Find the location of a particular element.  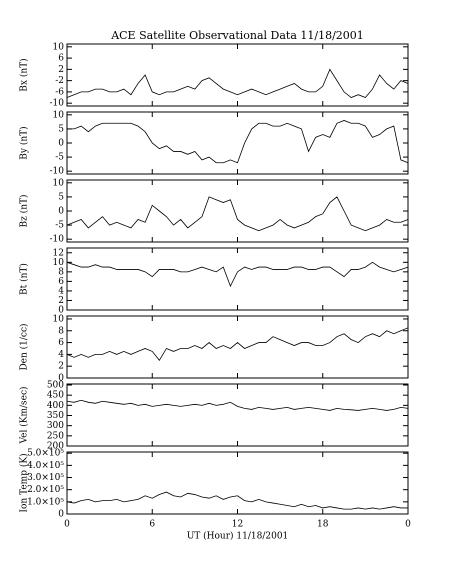

y-tick-label: 12 is located at coordinates (58, 253).